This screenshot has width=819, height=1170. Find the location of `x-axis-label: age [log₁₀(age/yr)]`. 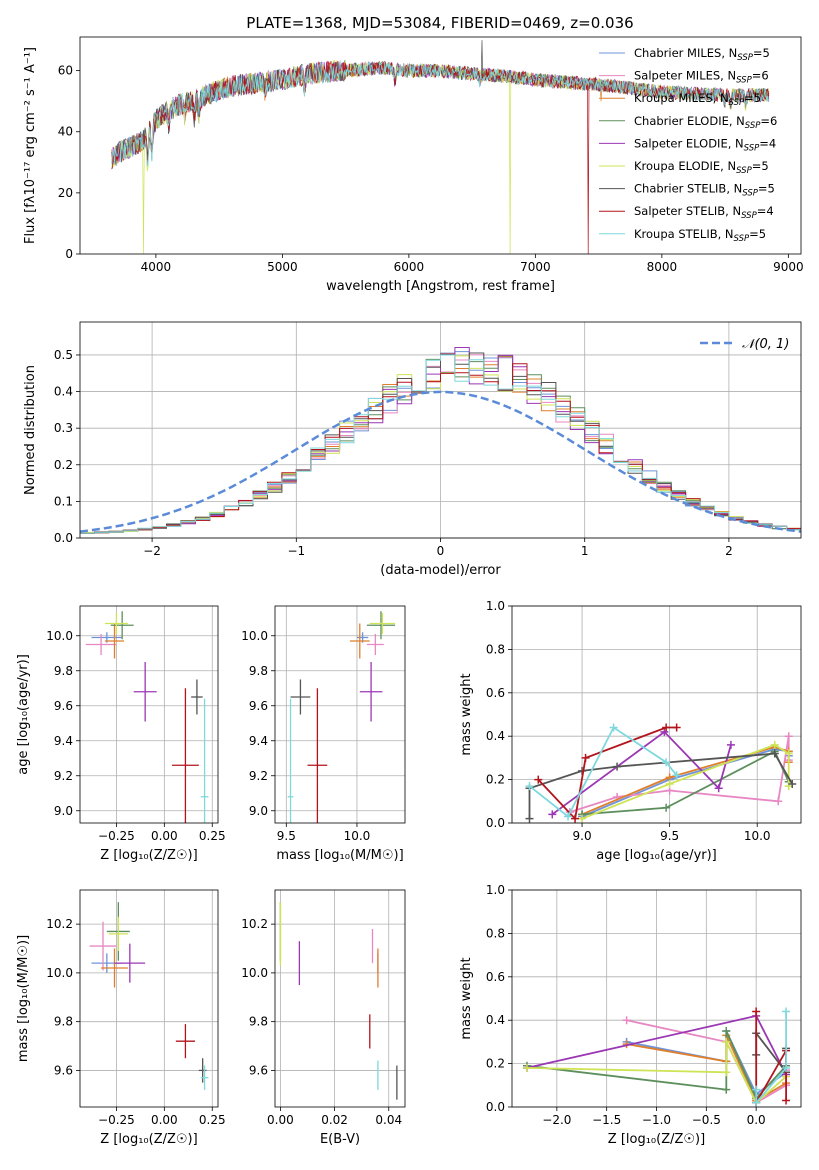

x-axis-label: age [log₁₀(age/yr)] is located at coordinates (656, 855).